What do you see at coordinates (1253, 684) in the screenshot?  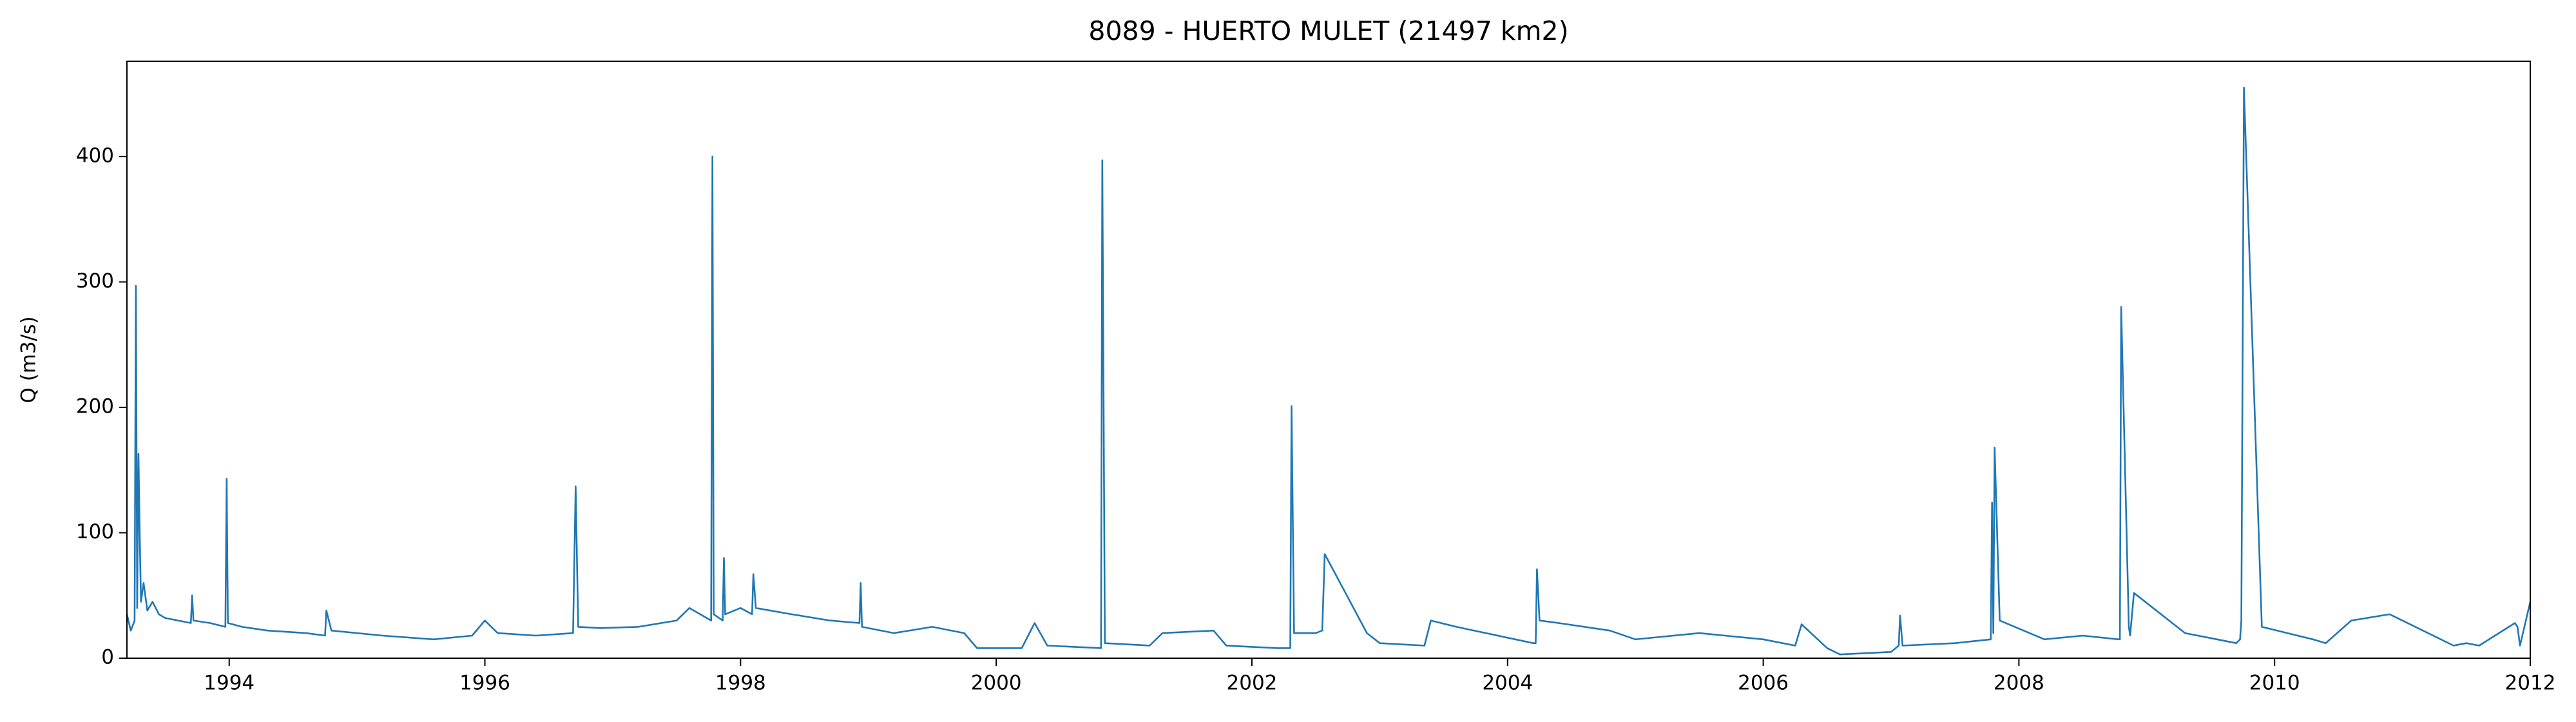 I see `x-tick-label: 2002` at bounding box center [1253, 684].